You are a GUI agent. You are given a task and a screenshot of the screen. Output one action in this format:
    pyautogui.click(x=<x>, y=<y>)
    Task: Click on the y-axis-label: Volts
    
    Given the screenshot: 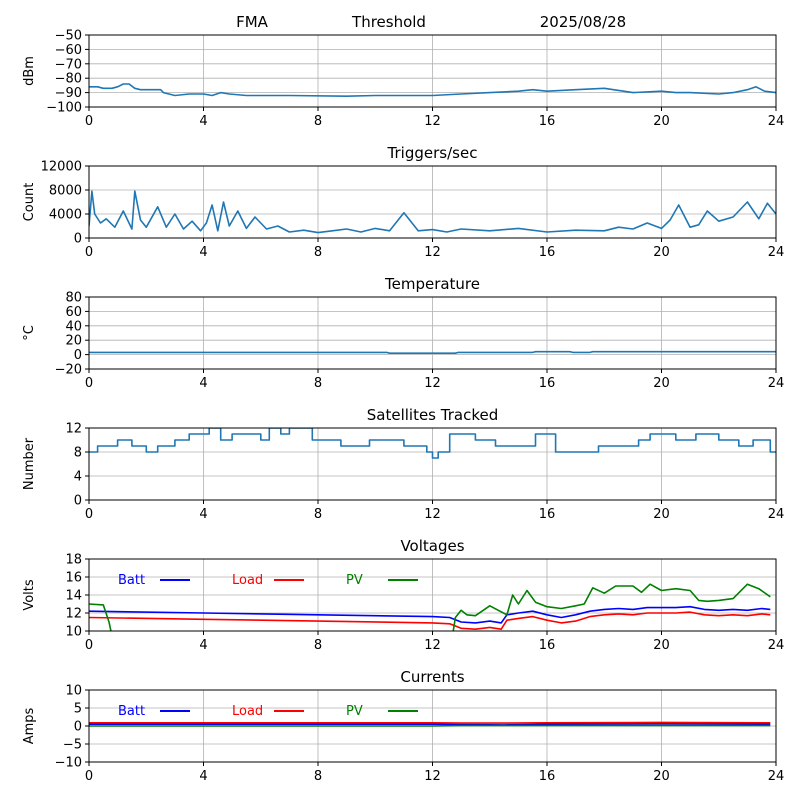 What is the action you would take?
    pyautogui.click(x=29, y=595)
    